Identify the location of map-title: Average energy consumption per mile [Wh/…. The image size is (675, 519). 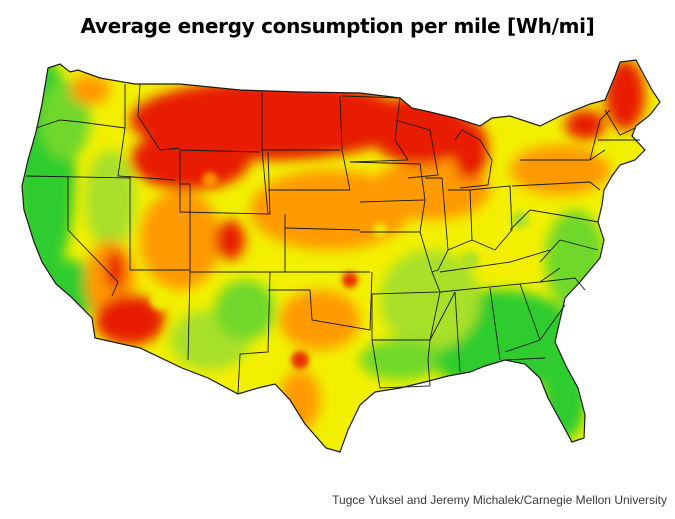
(337, 26).